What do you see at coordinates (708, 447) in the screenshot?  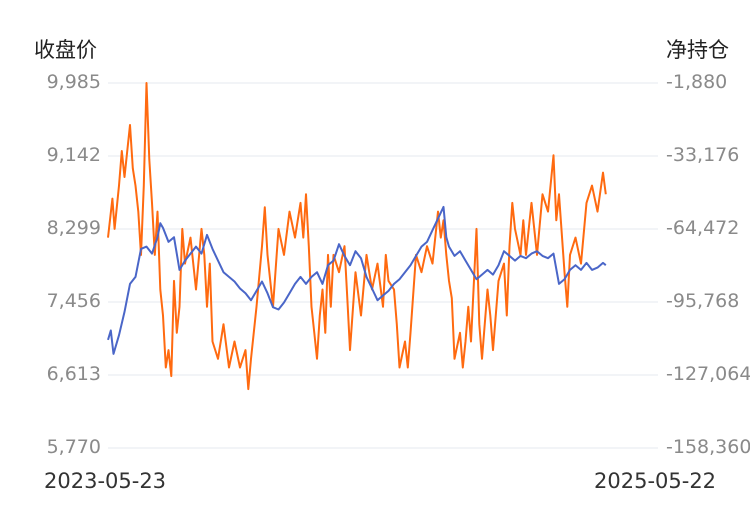 I see `right-tick-label: -158,360` at bounding box center [708, 447].